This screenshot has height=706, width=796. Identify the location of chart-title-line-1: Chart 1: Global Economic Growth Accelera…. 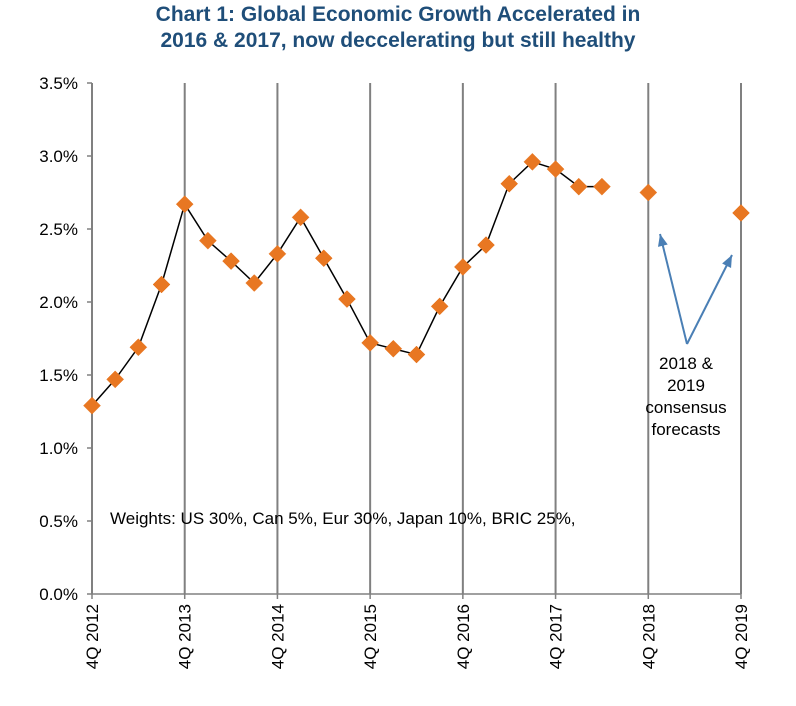
(398, 14).